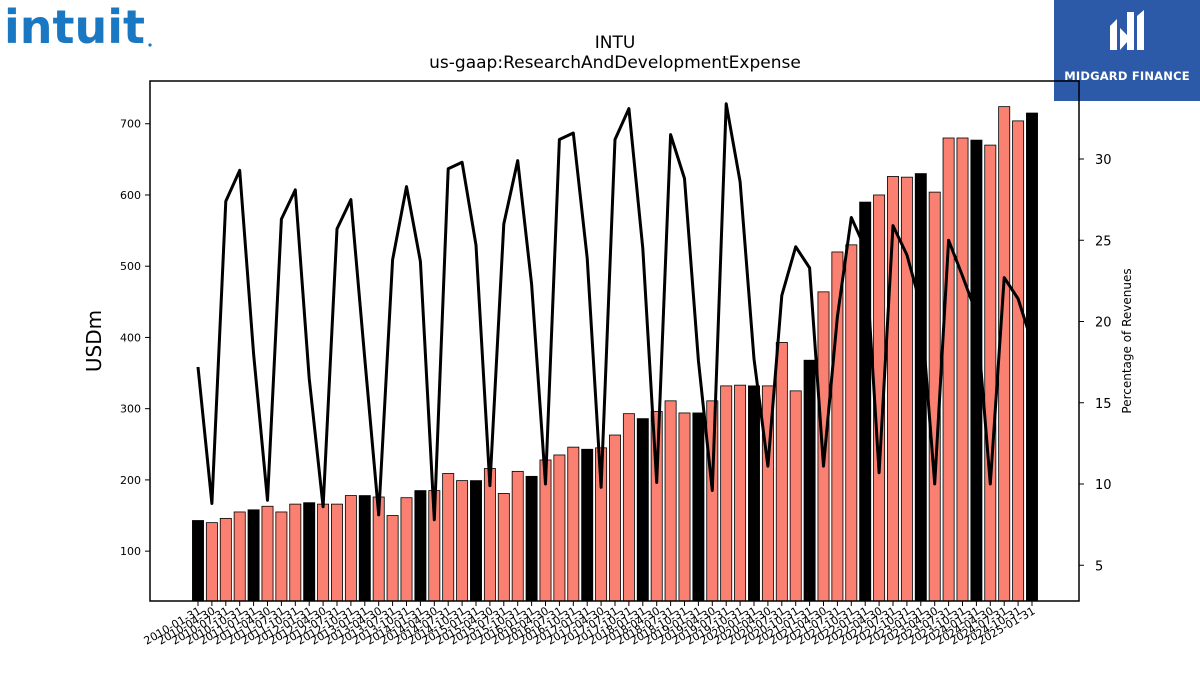  What do you see at coordinates (74, 26) in the screenshot?
I see `intuit-logo-text: intuit` at bounding box center [74, 26].